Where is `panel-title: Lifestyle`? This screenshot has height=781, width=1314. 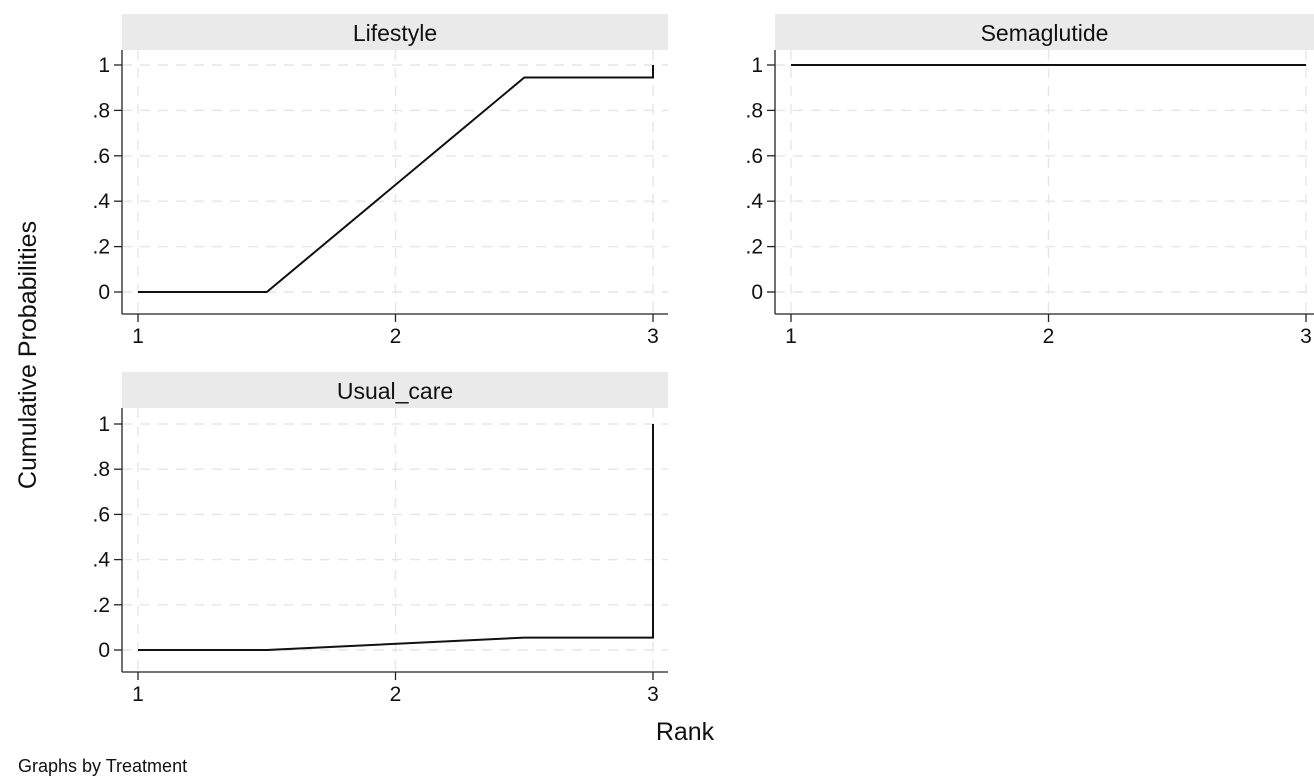 panel-title: Lifestyle is located at coordinates (395, 33).